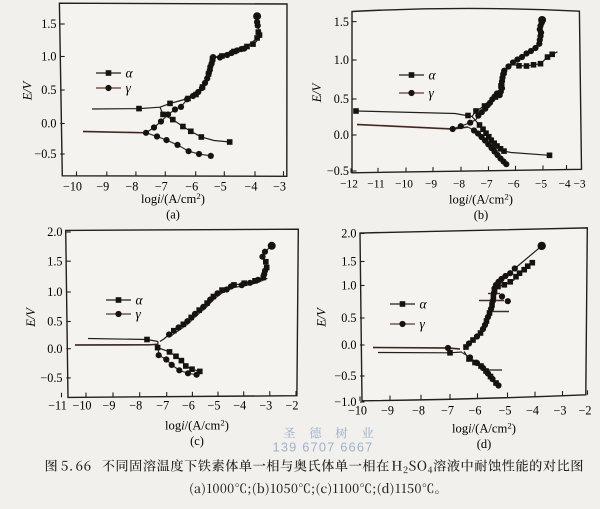 The image size is (600, 509). Describe the element at coordinates (481, 215) in the screenshot. I see `svg-text: (b)` at that location.